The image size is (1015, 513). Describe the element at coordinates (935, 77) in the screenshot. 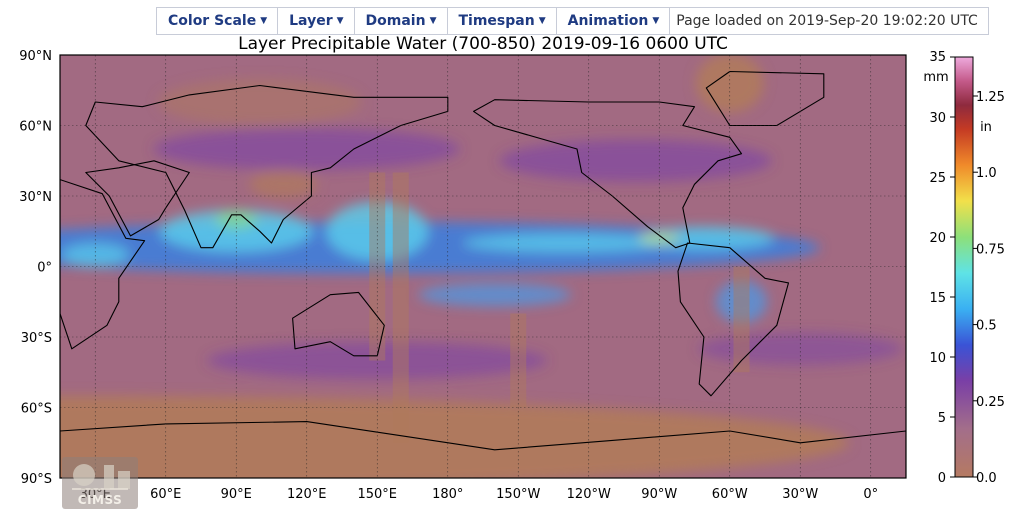

I see `colorbar-mm-unit: mm` at that location.